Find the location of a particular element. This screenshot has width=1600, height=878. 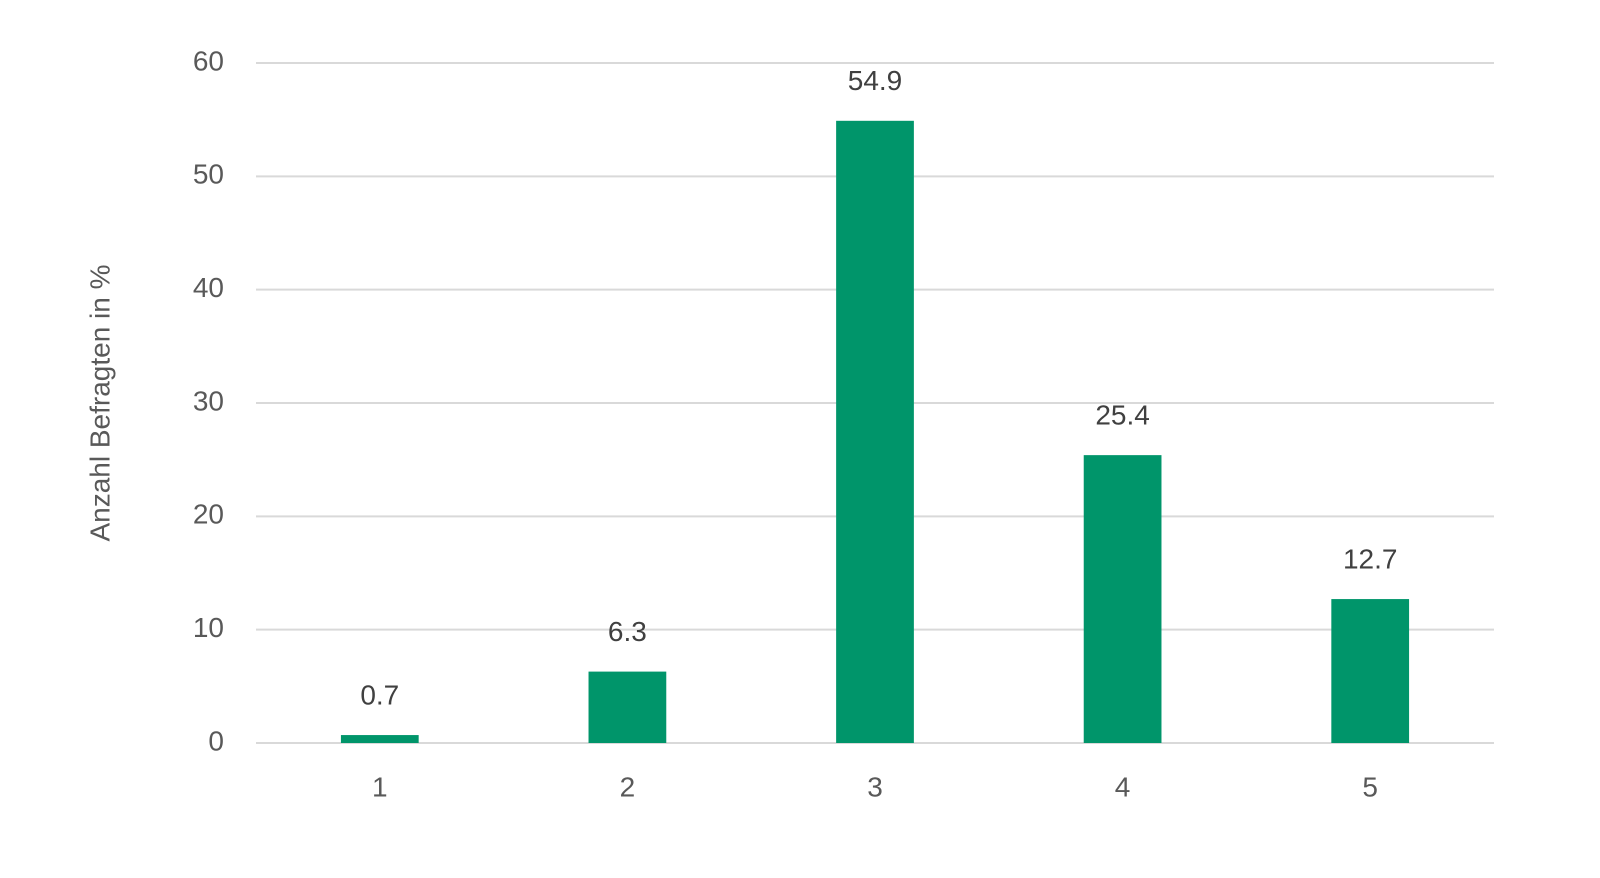

y-tick-label: 20 is located at coordinates (208, 514).